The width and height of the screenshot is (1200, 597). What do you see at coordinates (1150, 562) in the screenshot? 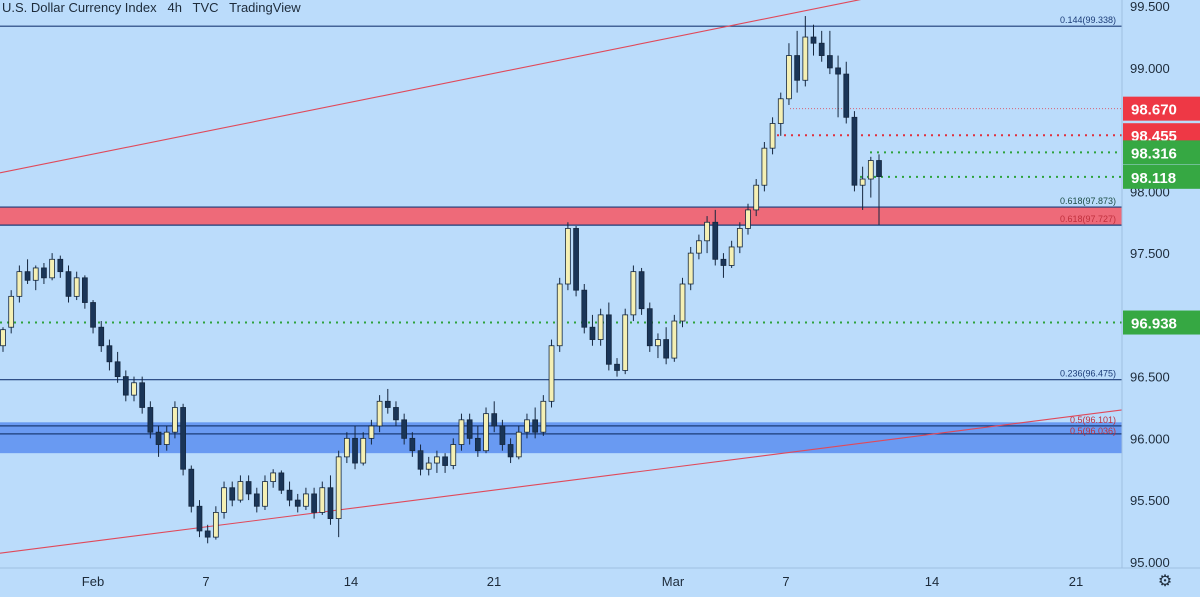
I see `y-tick-label: 95.000` at bounding box center [1150, 562].